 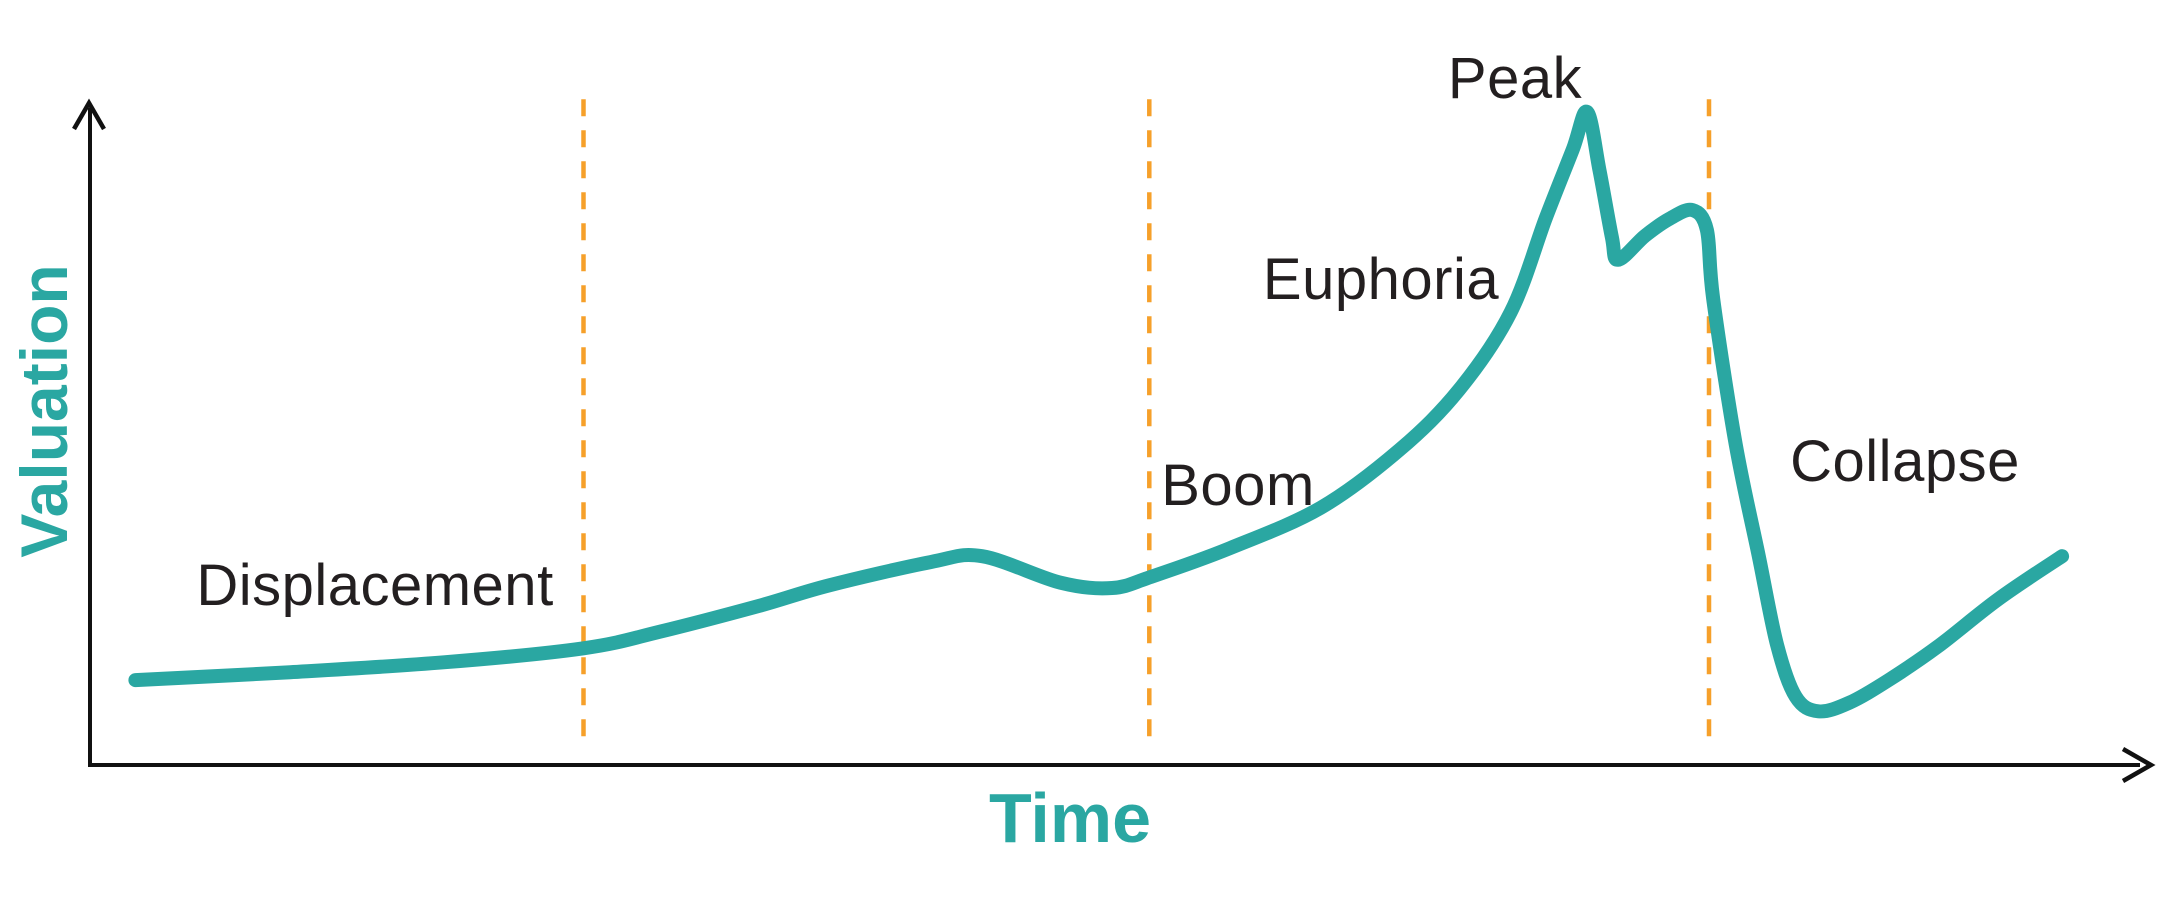 What do you see at coordinates (1381, 279) in the screenshot?
I see `phase-label-euphoria: Euphoria` at bounding box center [1381, 279].